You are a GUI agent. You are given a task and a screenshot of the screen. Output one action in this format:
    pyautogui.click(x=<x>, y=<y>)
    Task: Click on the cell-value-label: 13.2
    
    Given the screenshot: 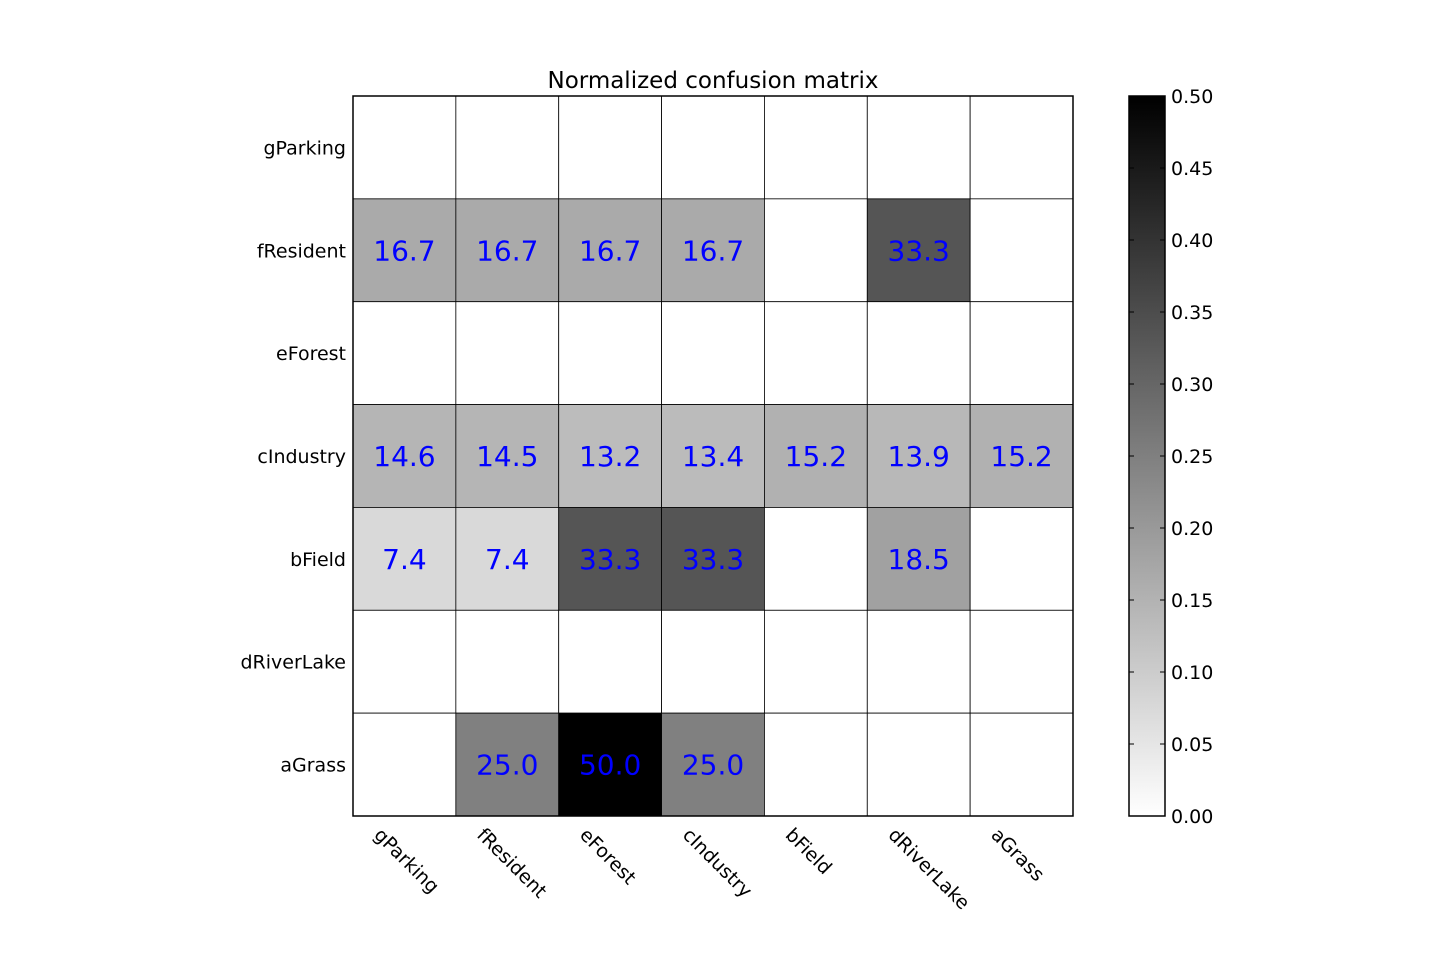 What is the action you would take?
    pyautogui.click(x=610, y=456)
    